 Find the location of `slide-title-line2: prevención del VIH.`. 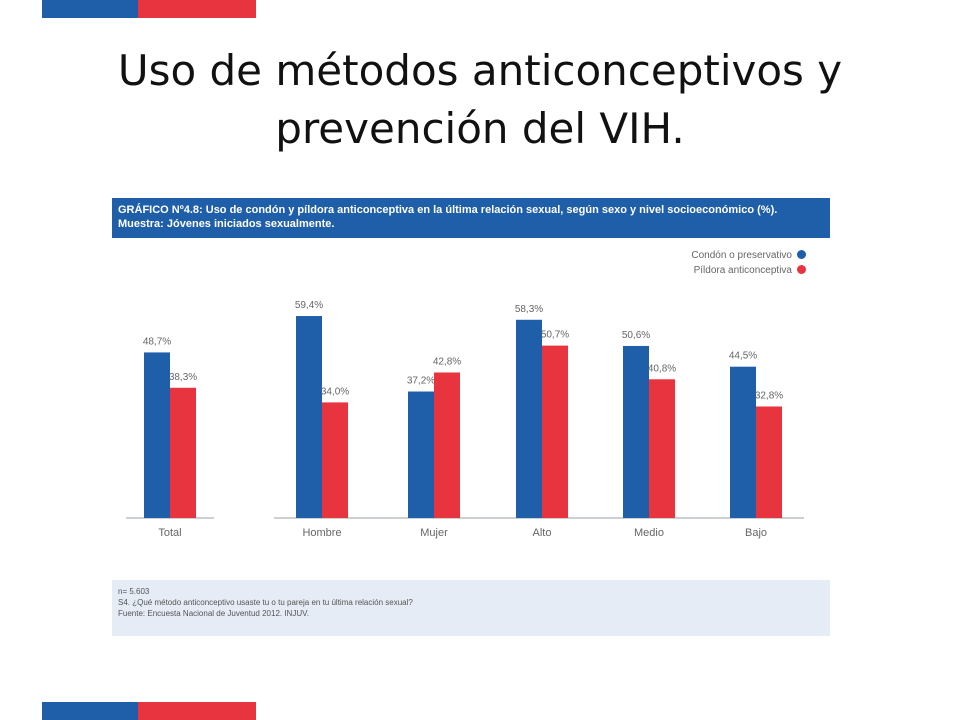

slide-title-line2: prevención del VIH. is located at coordinates (480, 128).